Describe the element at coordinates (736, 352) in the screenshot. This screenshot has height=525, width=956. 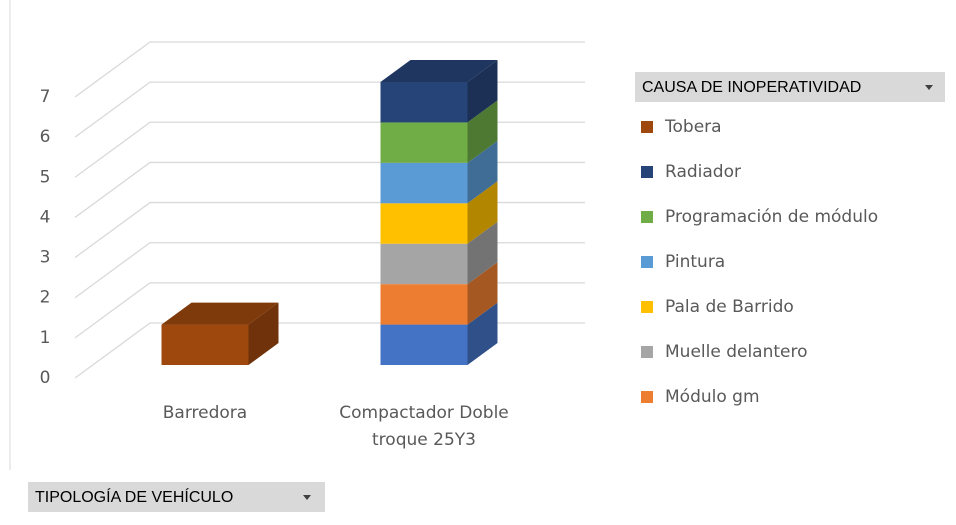
I see `legend-label: Muelle delantero` at that location.